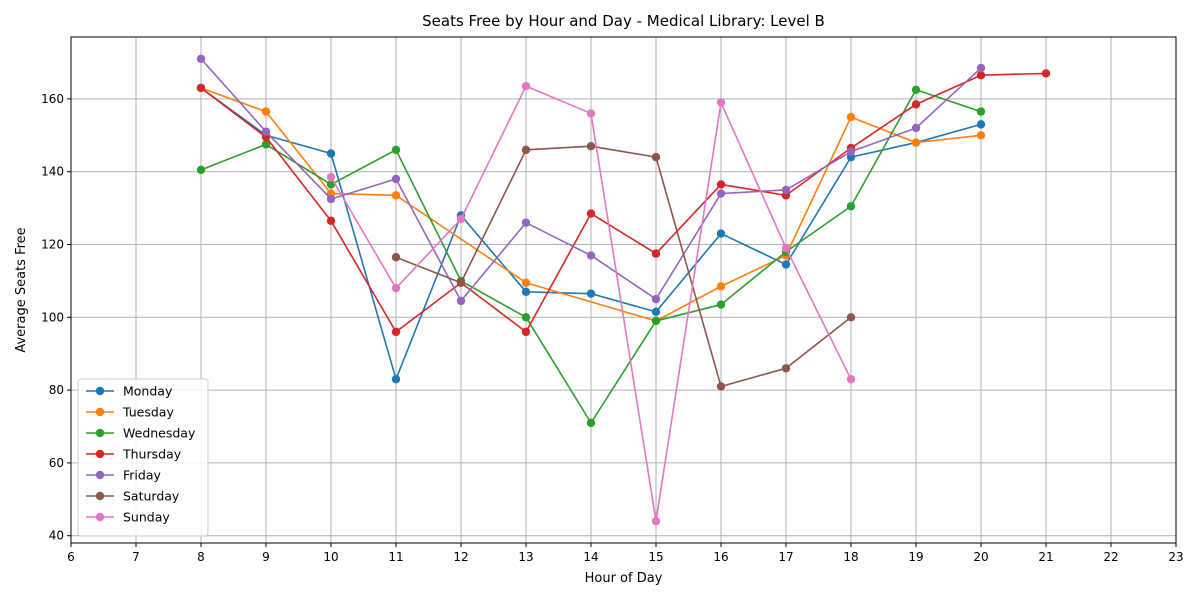 The image size is (1200, 604). Describe the element at coordinates (1110, 557) in the screenshot. I see `x-tick-label: 22` at that location.